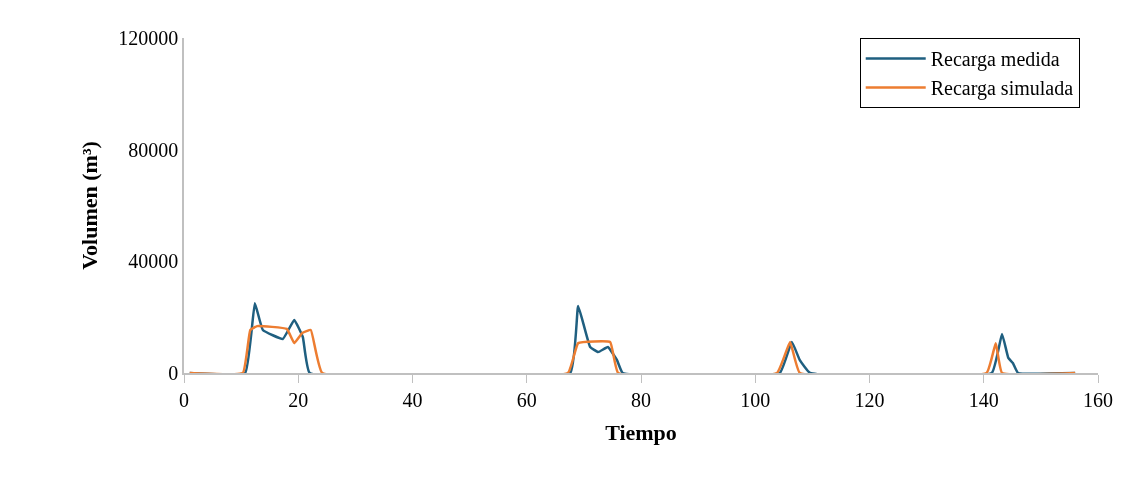  I want to click on x-tick-label: 120, so click(869, 399).